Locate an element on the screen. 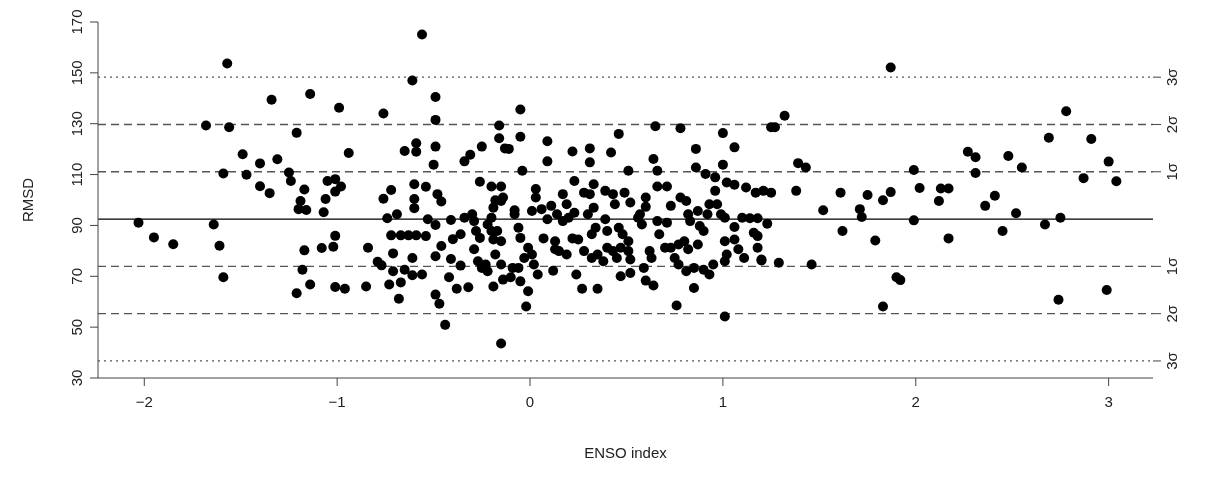 This screenshot has height=486, width=1211. y-tick-label: 150 is located at coordinates (76, 73).